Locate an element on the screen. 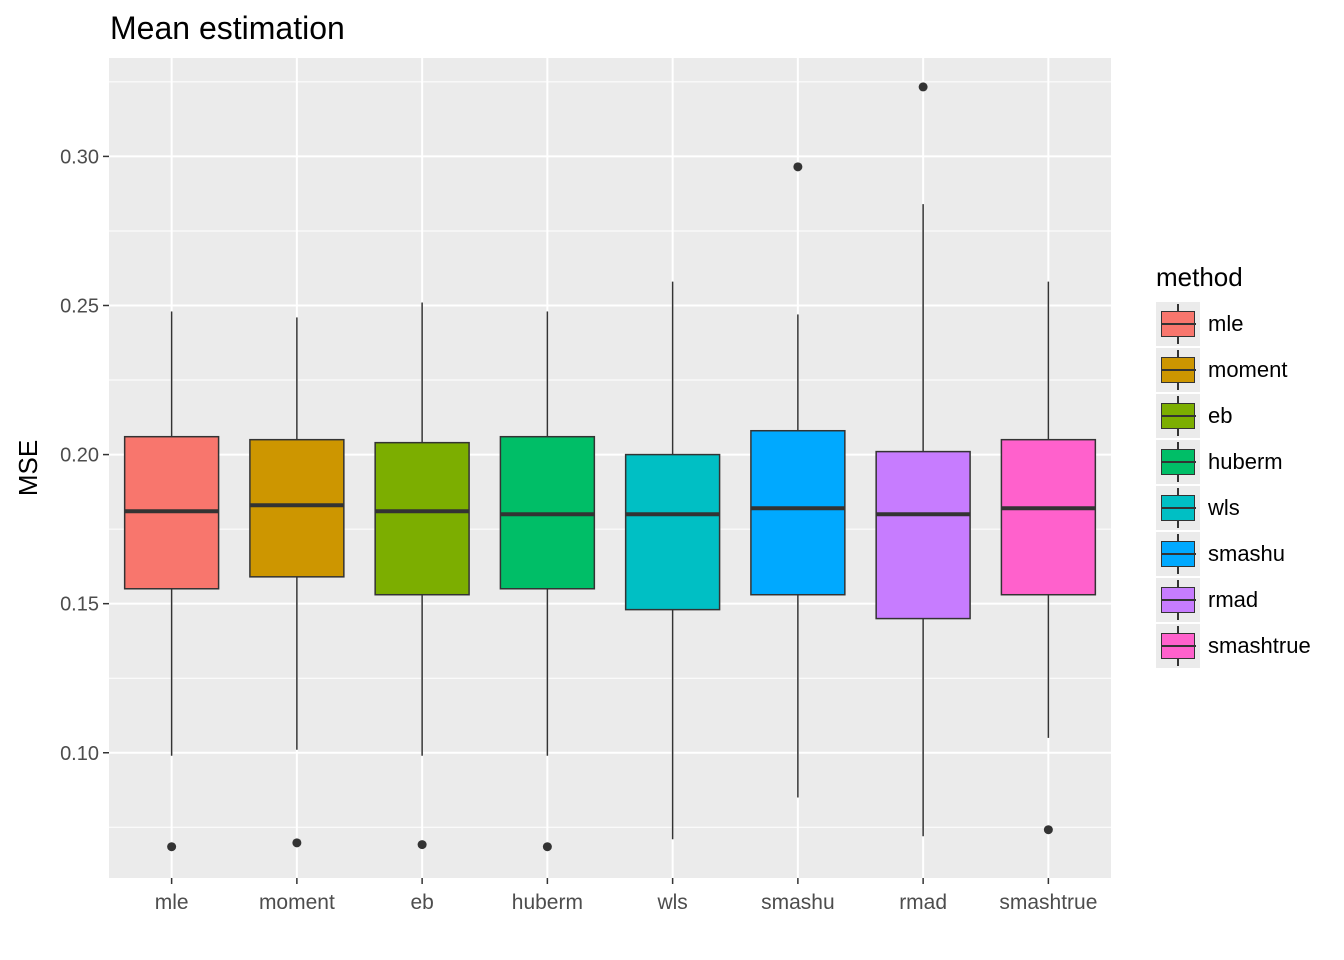 Image resolution: width=1344 pixels, height=960 pixels. legend-item-moment: moment is located at coordinates (1233, 370).